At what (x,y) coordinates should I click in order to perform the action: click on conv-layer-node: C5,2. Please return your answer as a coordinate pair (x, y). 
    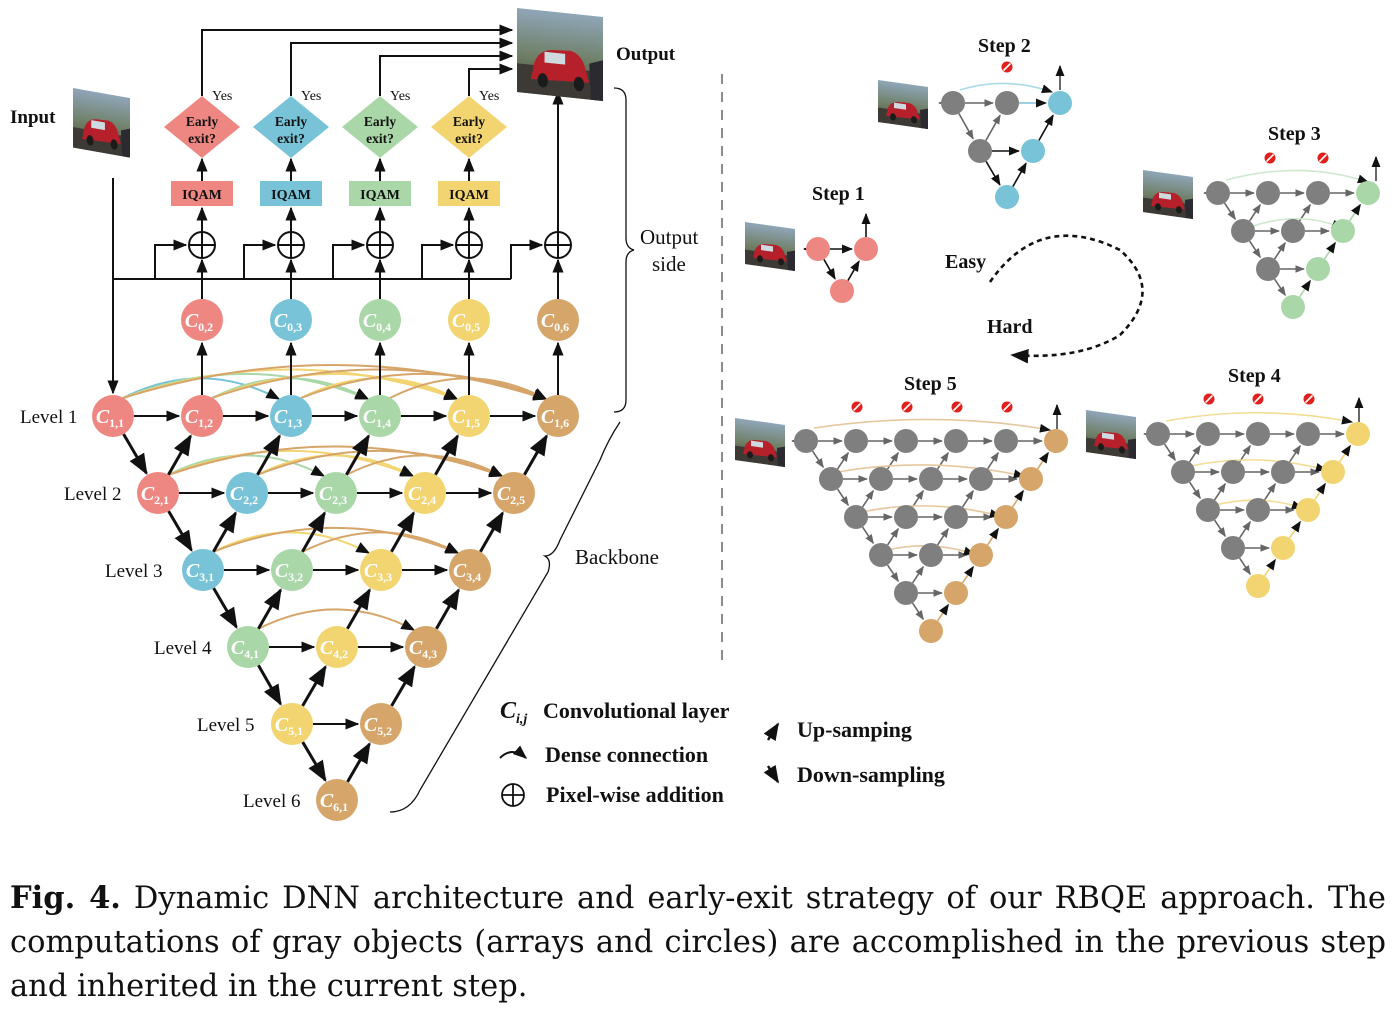
    Looking at the image, I should click on (381, 724).